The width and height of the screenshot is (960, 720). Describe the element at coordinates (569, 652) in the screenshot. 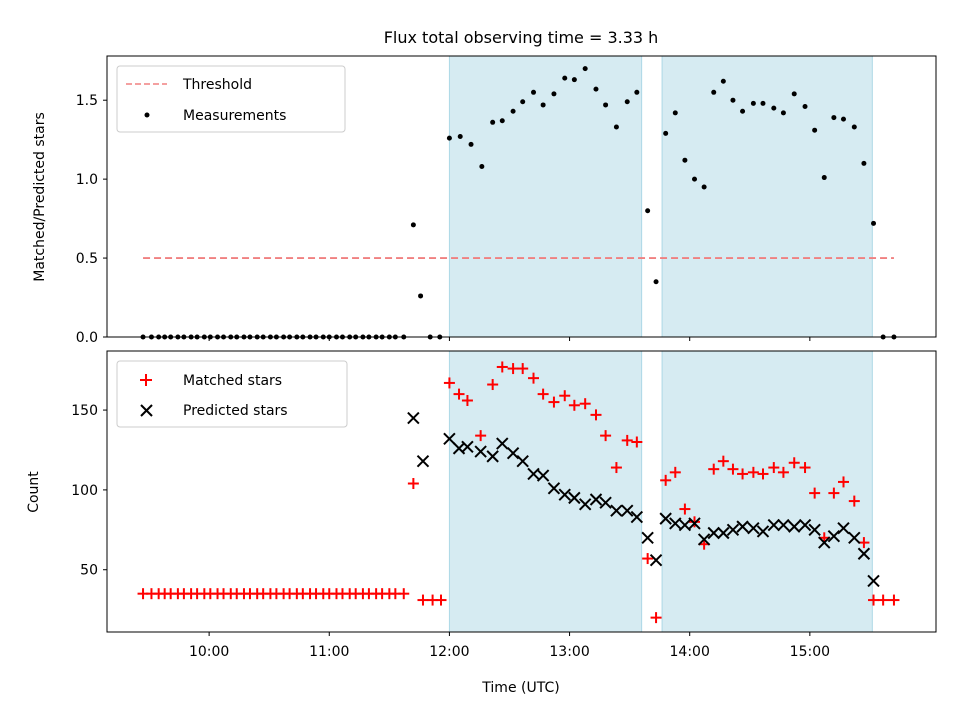

I see `x-tick-label: 13:00` at that location.